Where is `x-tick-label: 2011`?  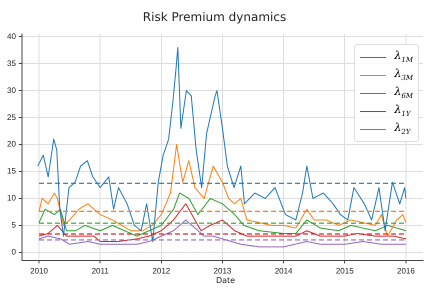
x-tick-label: 2011 is located at coordinates (101, 271).